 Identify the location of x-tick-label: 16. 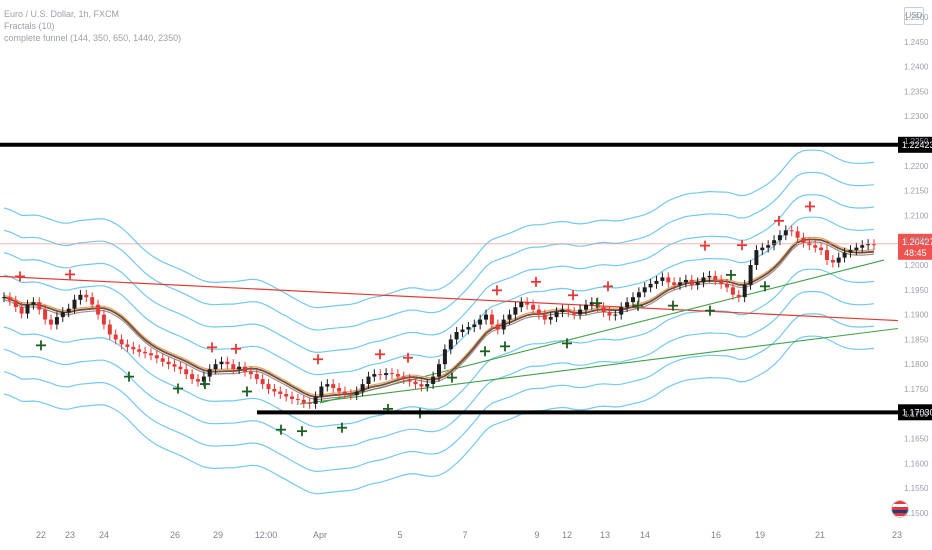
(716, 535).